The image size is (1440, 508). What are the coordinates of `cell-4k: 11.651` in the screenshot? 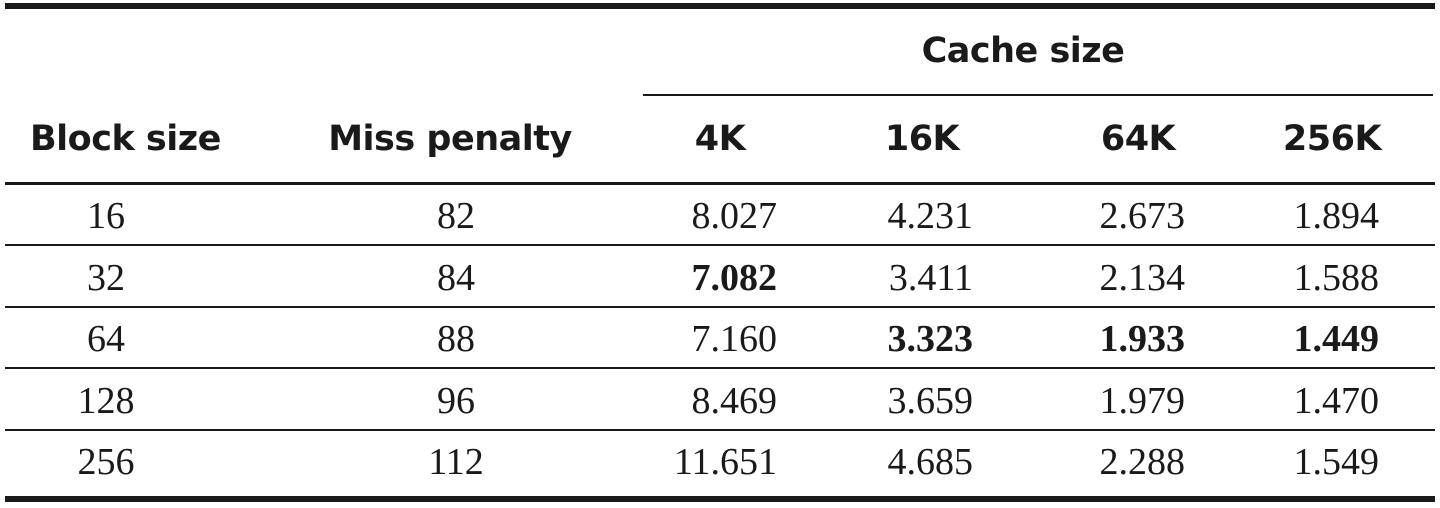 It's located at (725, 462).